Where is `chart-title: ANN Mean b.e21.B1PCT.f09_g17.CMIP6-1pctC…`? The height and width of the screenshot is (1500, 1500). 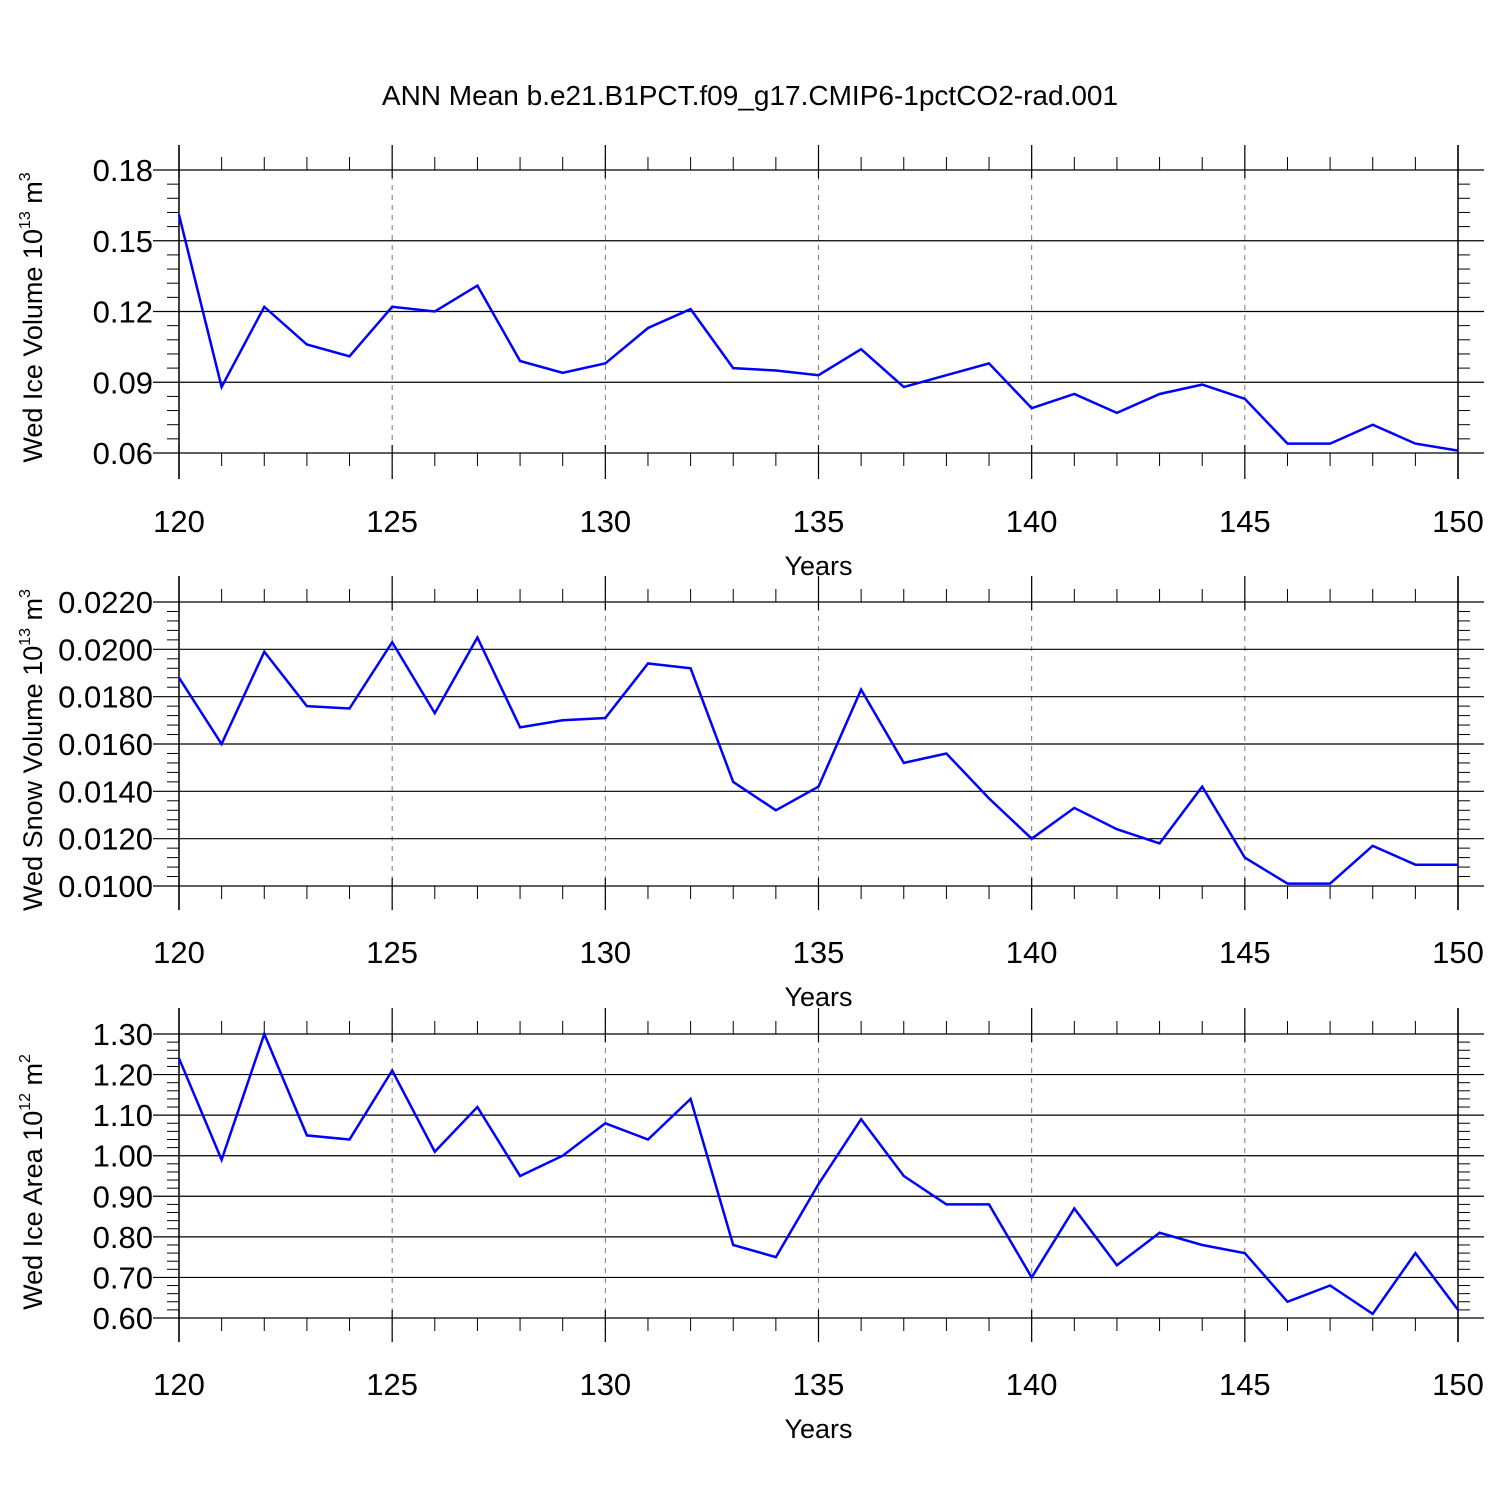 chart-title: ANN Mean b.e21.B1PCT.f09_g17.CMIP6-1pctC… is located at coordinates (750, 95).